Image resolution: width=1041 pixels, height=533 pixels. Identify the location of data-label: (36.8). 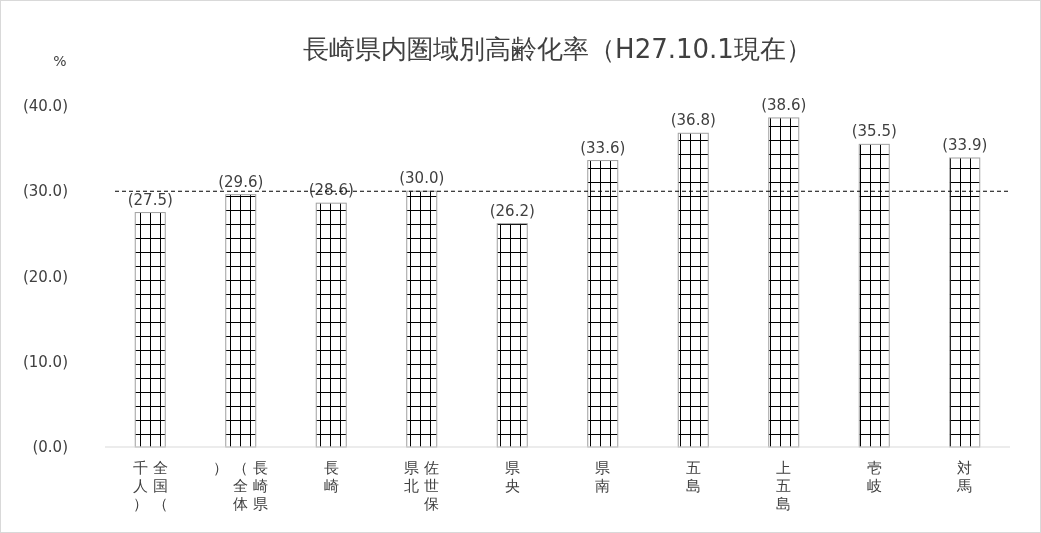
(693, 120).